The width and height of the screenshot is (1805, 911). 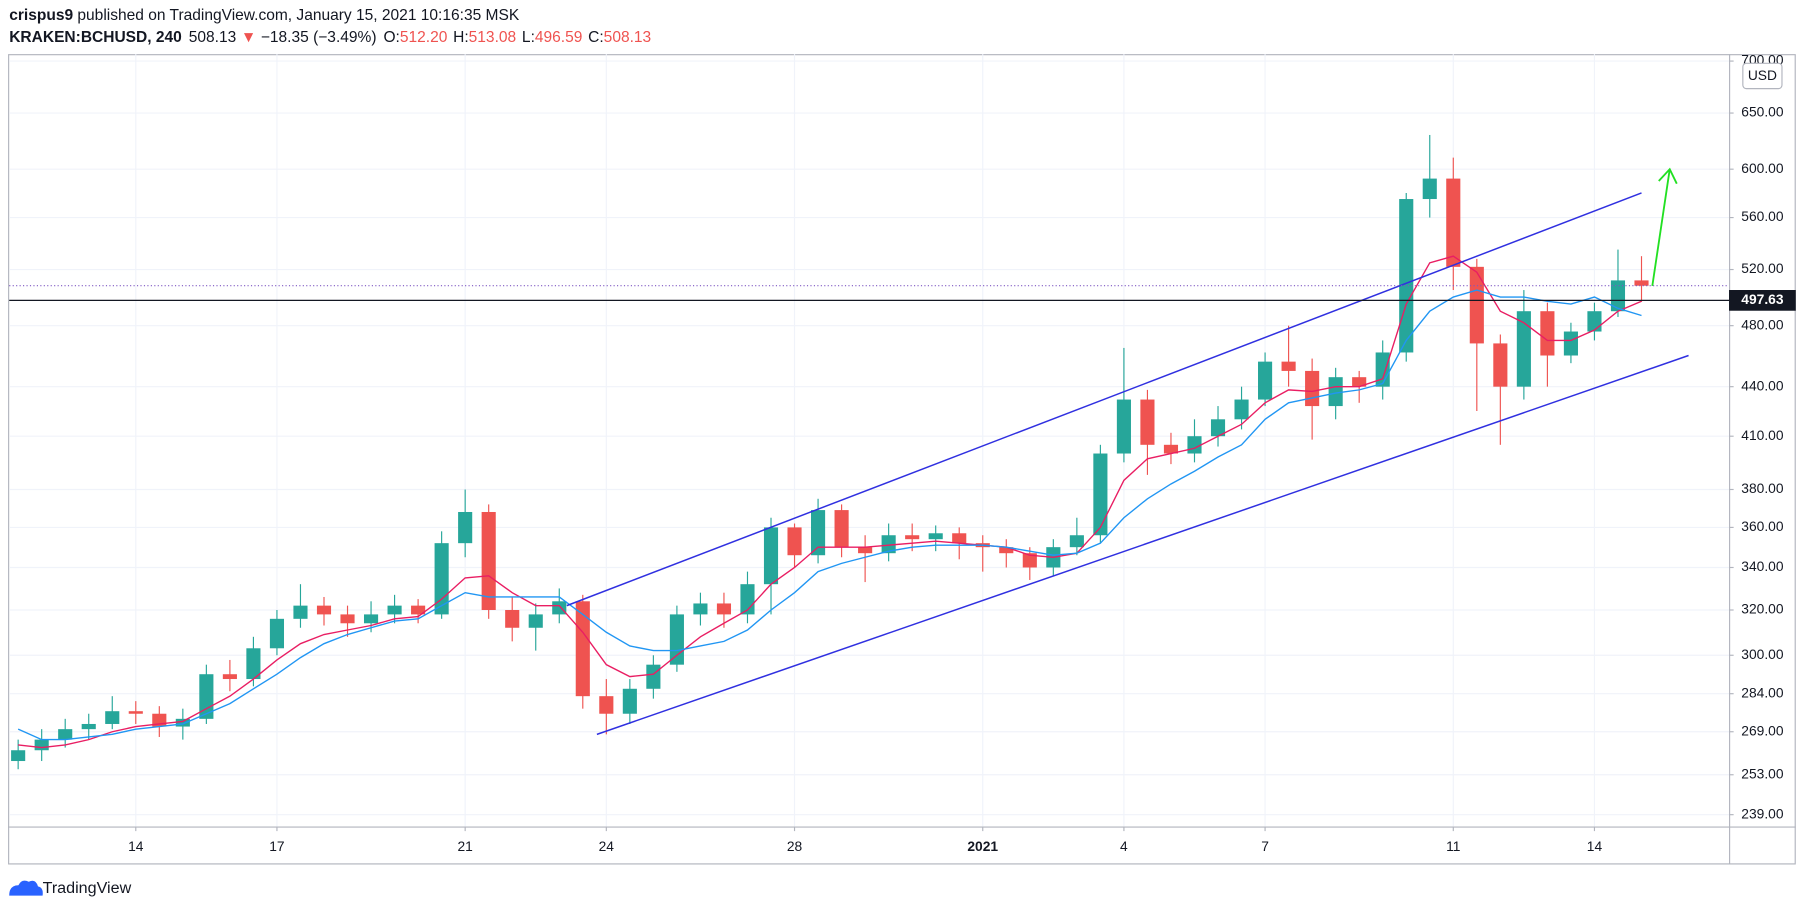 What do you see at coordinates (248, 37) in the screenshot?
I see `change-arrow: ▼` at bounding box center [248, 37].